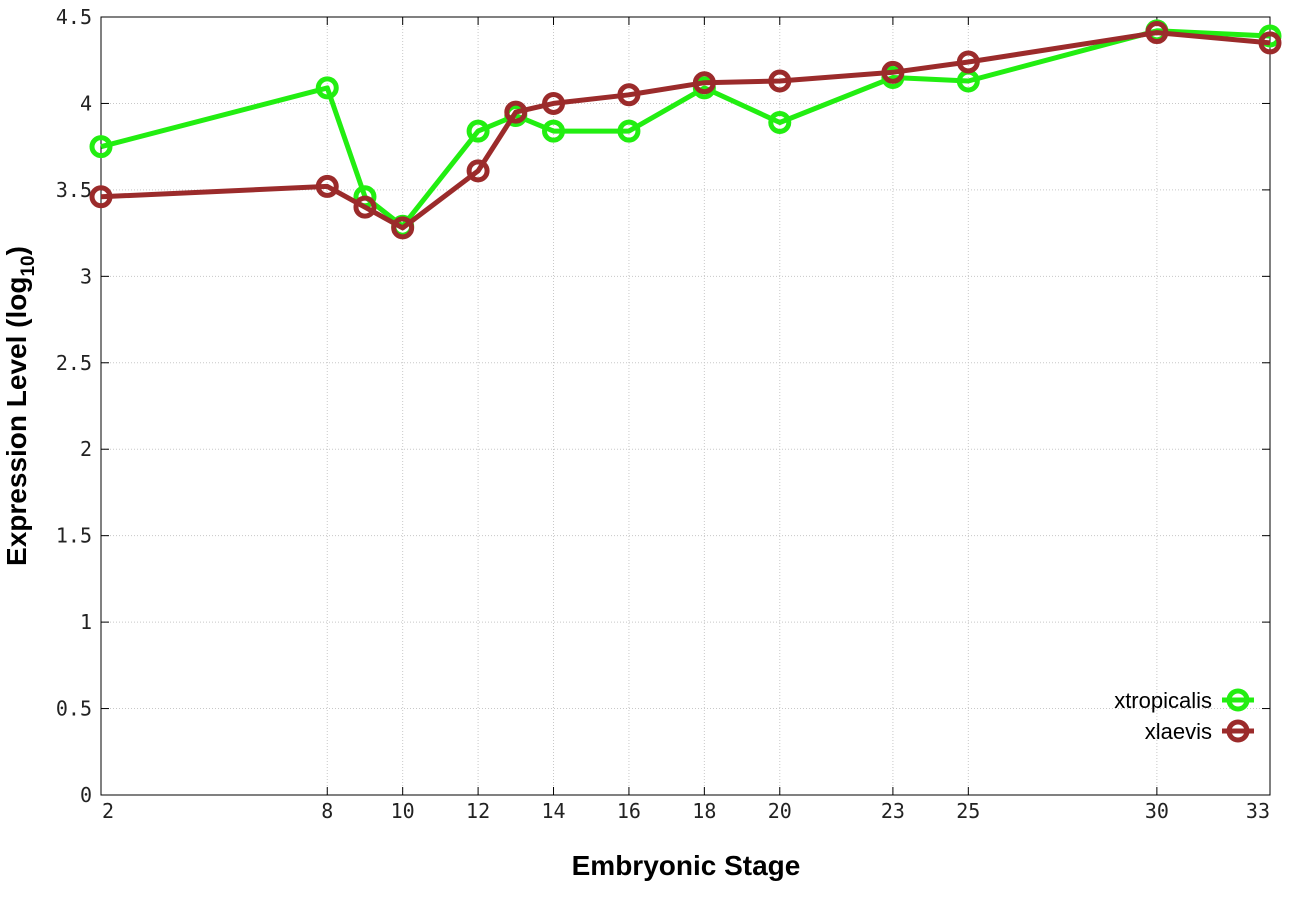 The image size is (1296, 907). Describe the element at coordinates (1184, 716) in the screenshot. I see `legend: xtropicalis xlaevis` at that location.